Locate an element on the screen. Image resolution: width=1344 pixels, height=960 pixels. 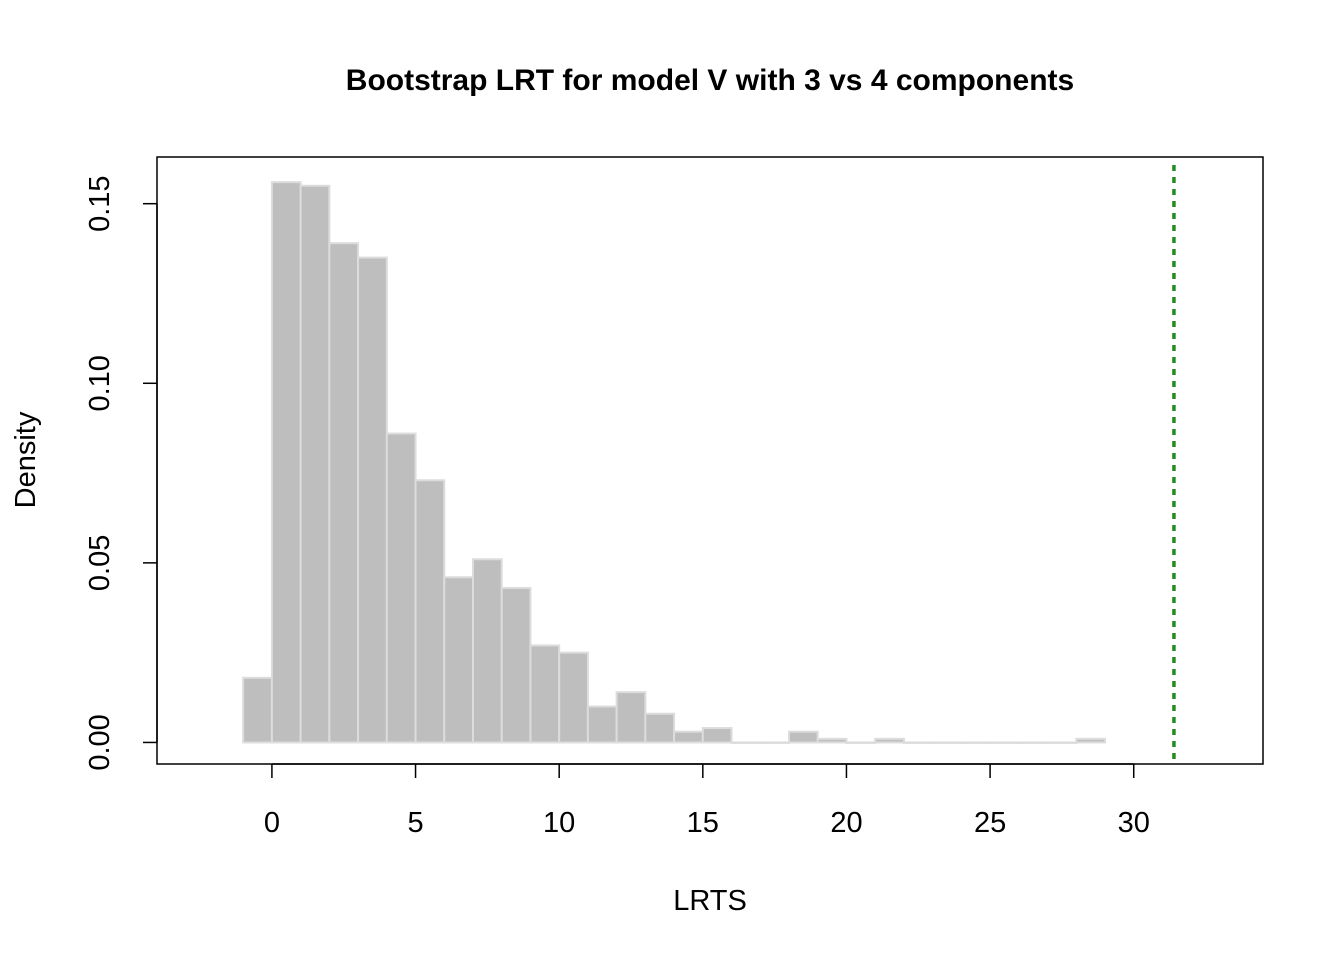
x-tick-label: 25 is located at coordinates (990, 823).